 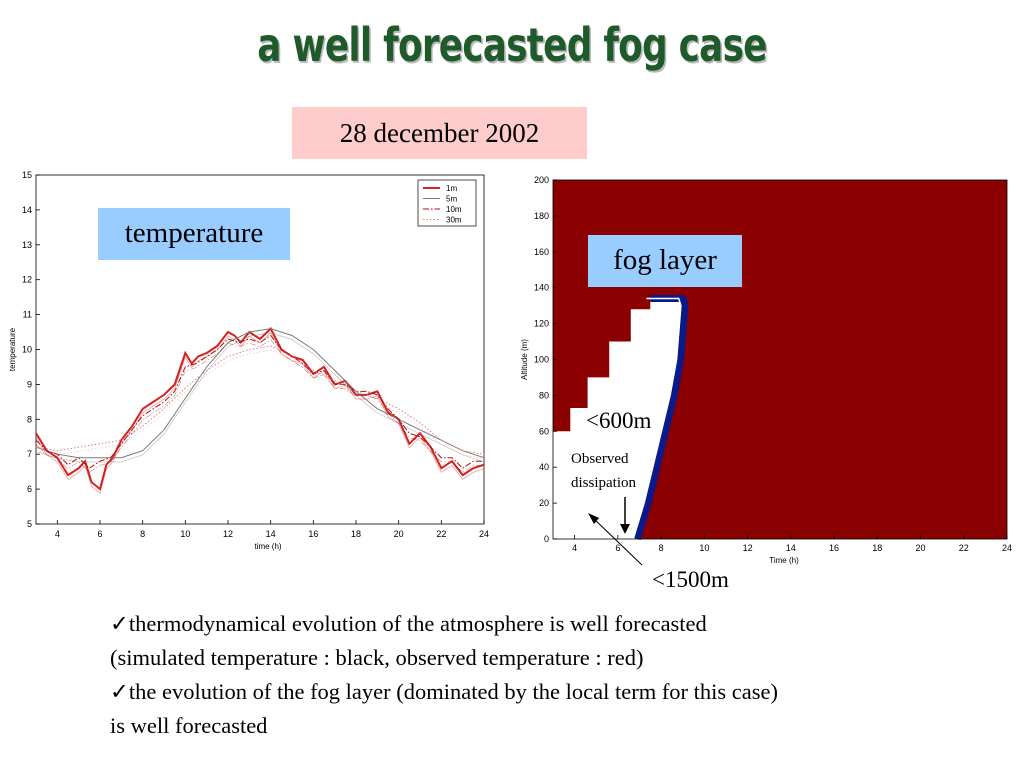 What do you see at coordinates (541, 252) in the screenshot?
I see `y-tick-label: 160` at bounding box center [541, 252].